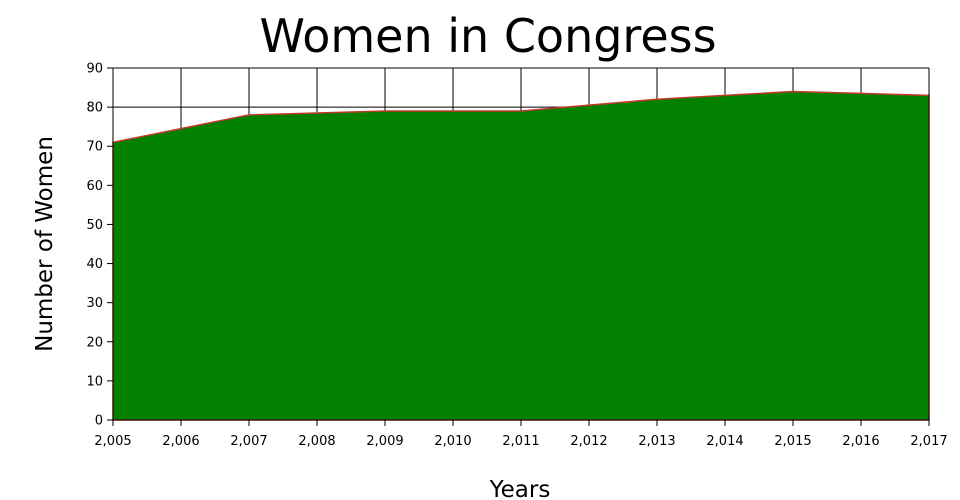 Image resolution: width=960 pixels, height=500 pixels. I want to click on y-tick-label: 0, so click(99, 421).